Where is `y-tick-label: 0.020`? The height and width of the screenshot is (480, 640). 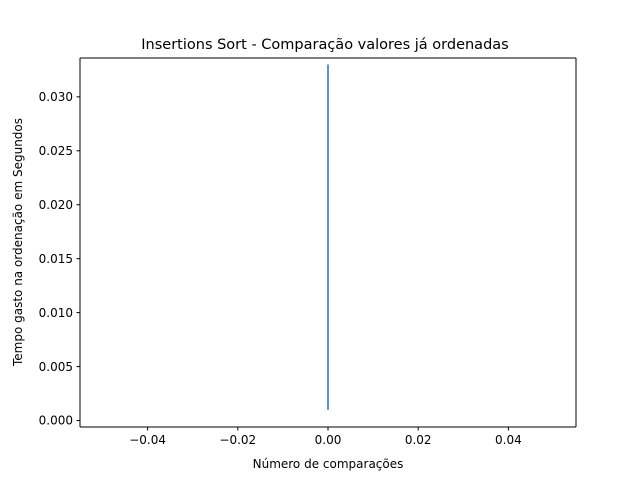
y-tick-label: 0.020 is located at coordinates (56, 205).